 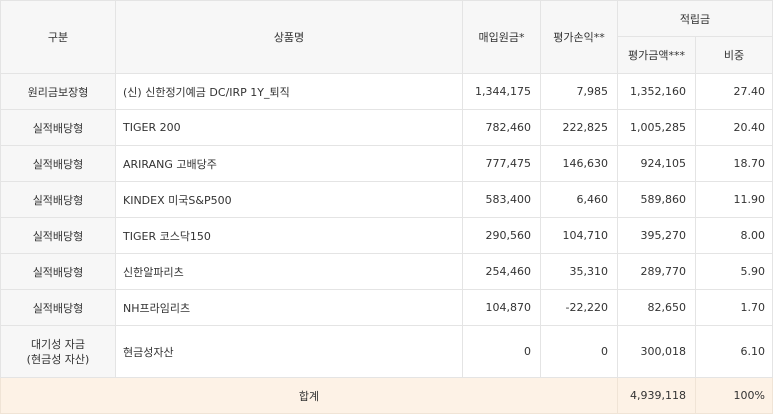 What do you see at coordinates (656, 235) in the screenshot?
I see `row-eval: 395,270` at bounding box center [656, 235].